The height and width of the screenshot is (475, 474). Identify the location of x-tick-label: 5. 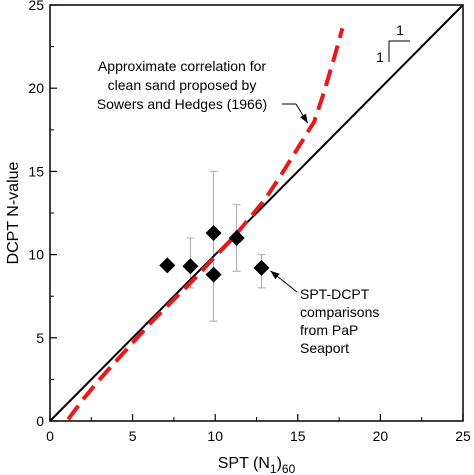
(133, 436).